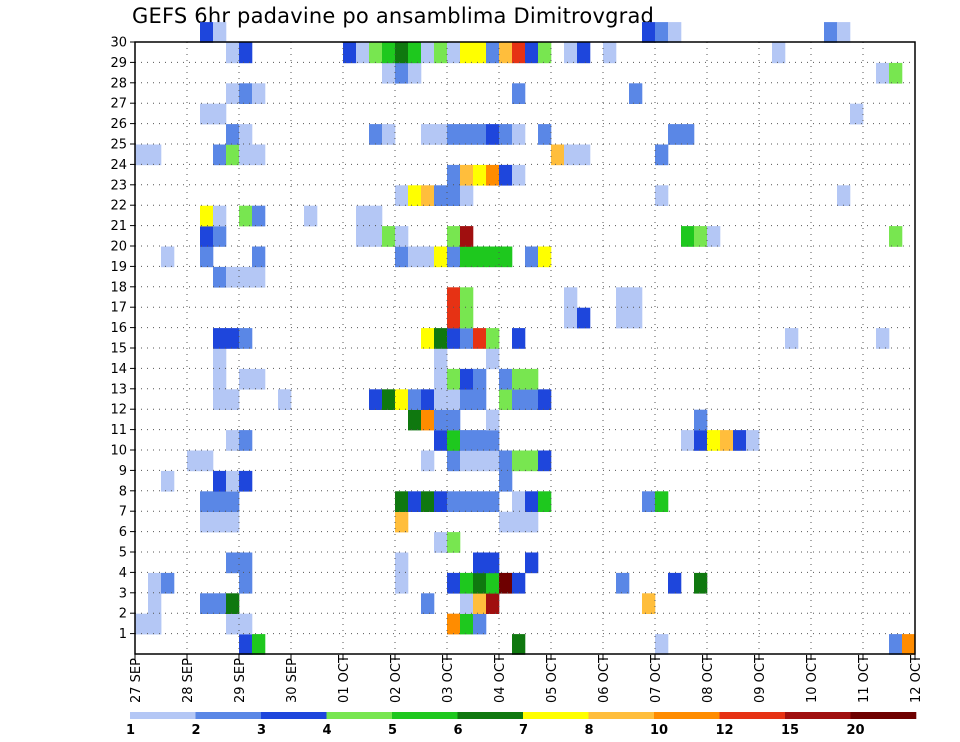 The width and height of the screenshot is (960, 742). Describe the element at coordinates (118, 389) in the screenshot. I see `y-tick-label: 13` at that location.